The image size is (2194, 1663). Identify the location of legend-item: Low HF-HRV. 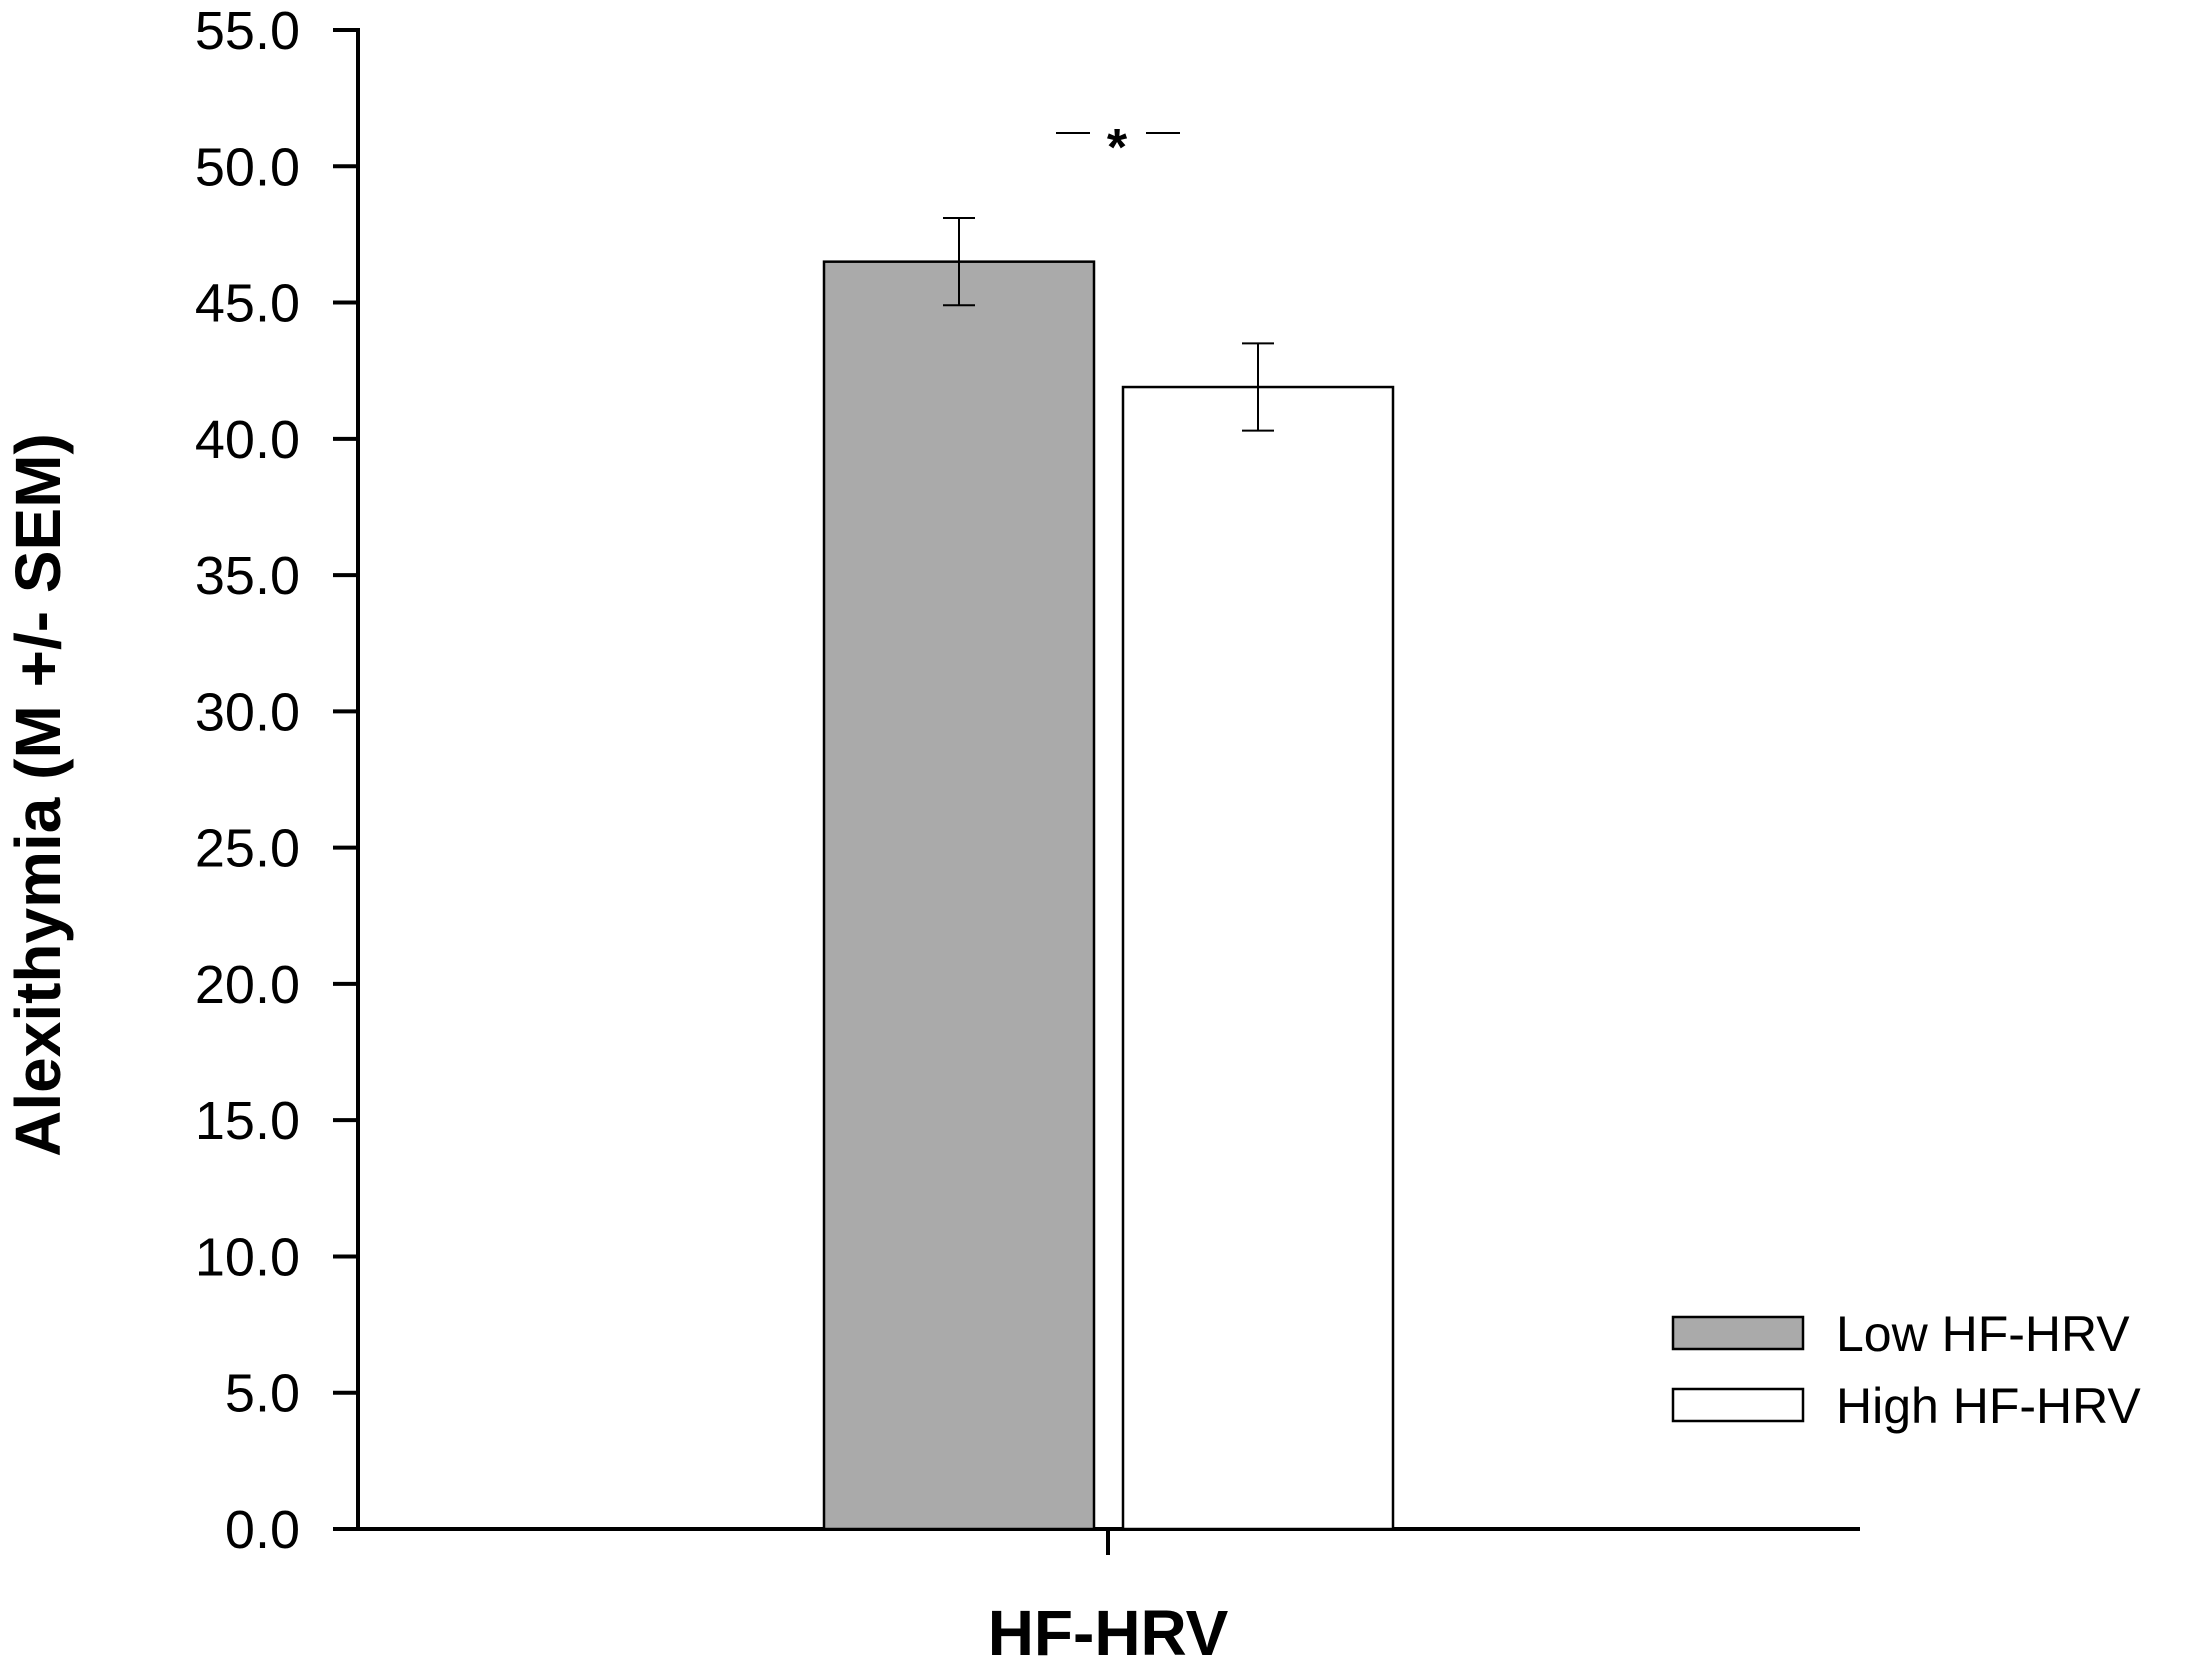
(1900, 1334).